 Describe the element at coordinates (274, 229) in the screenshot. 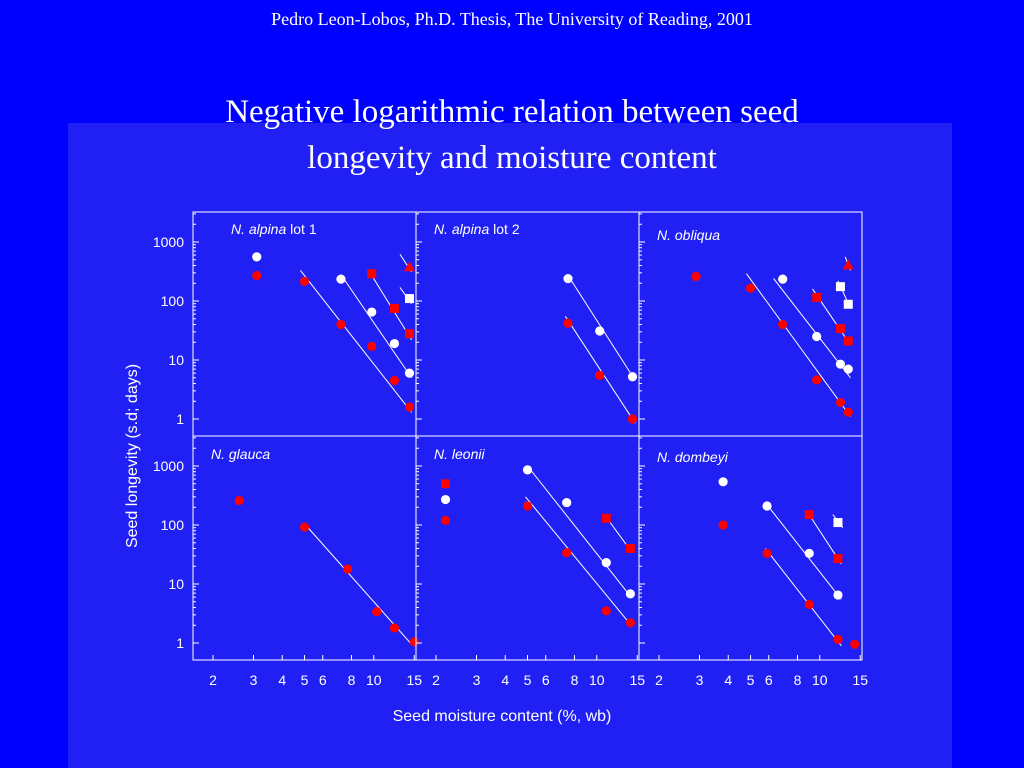

I see `panel-label: N. alpina lot 1` at that location.